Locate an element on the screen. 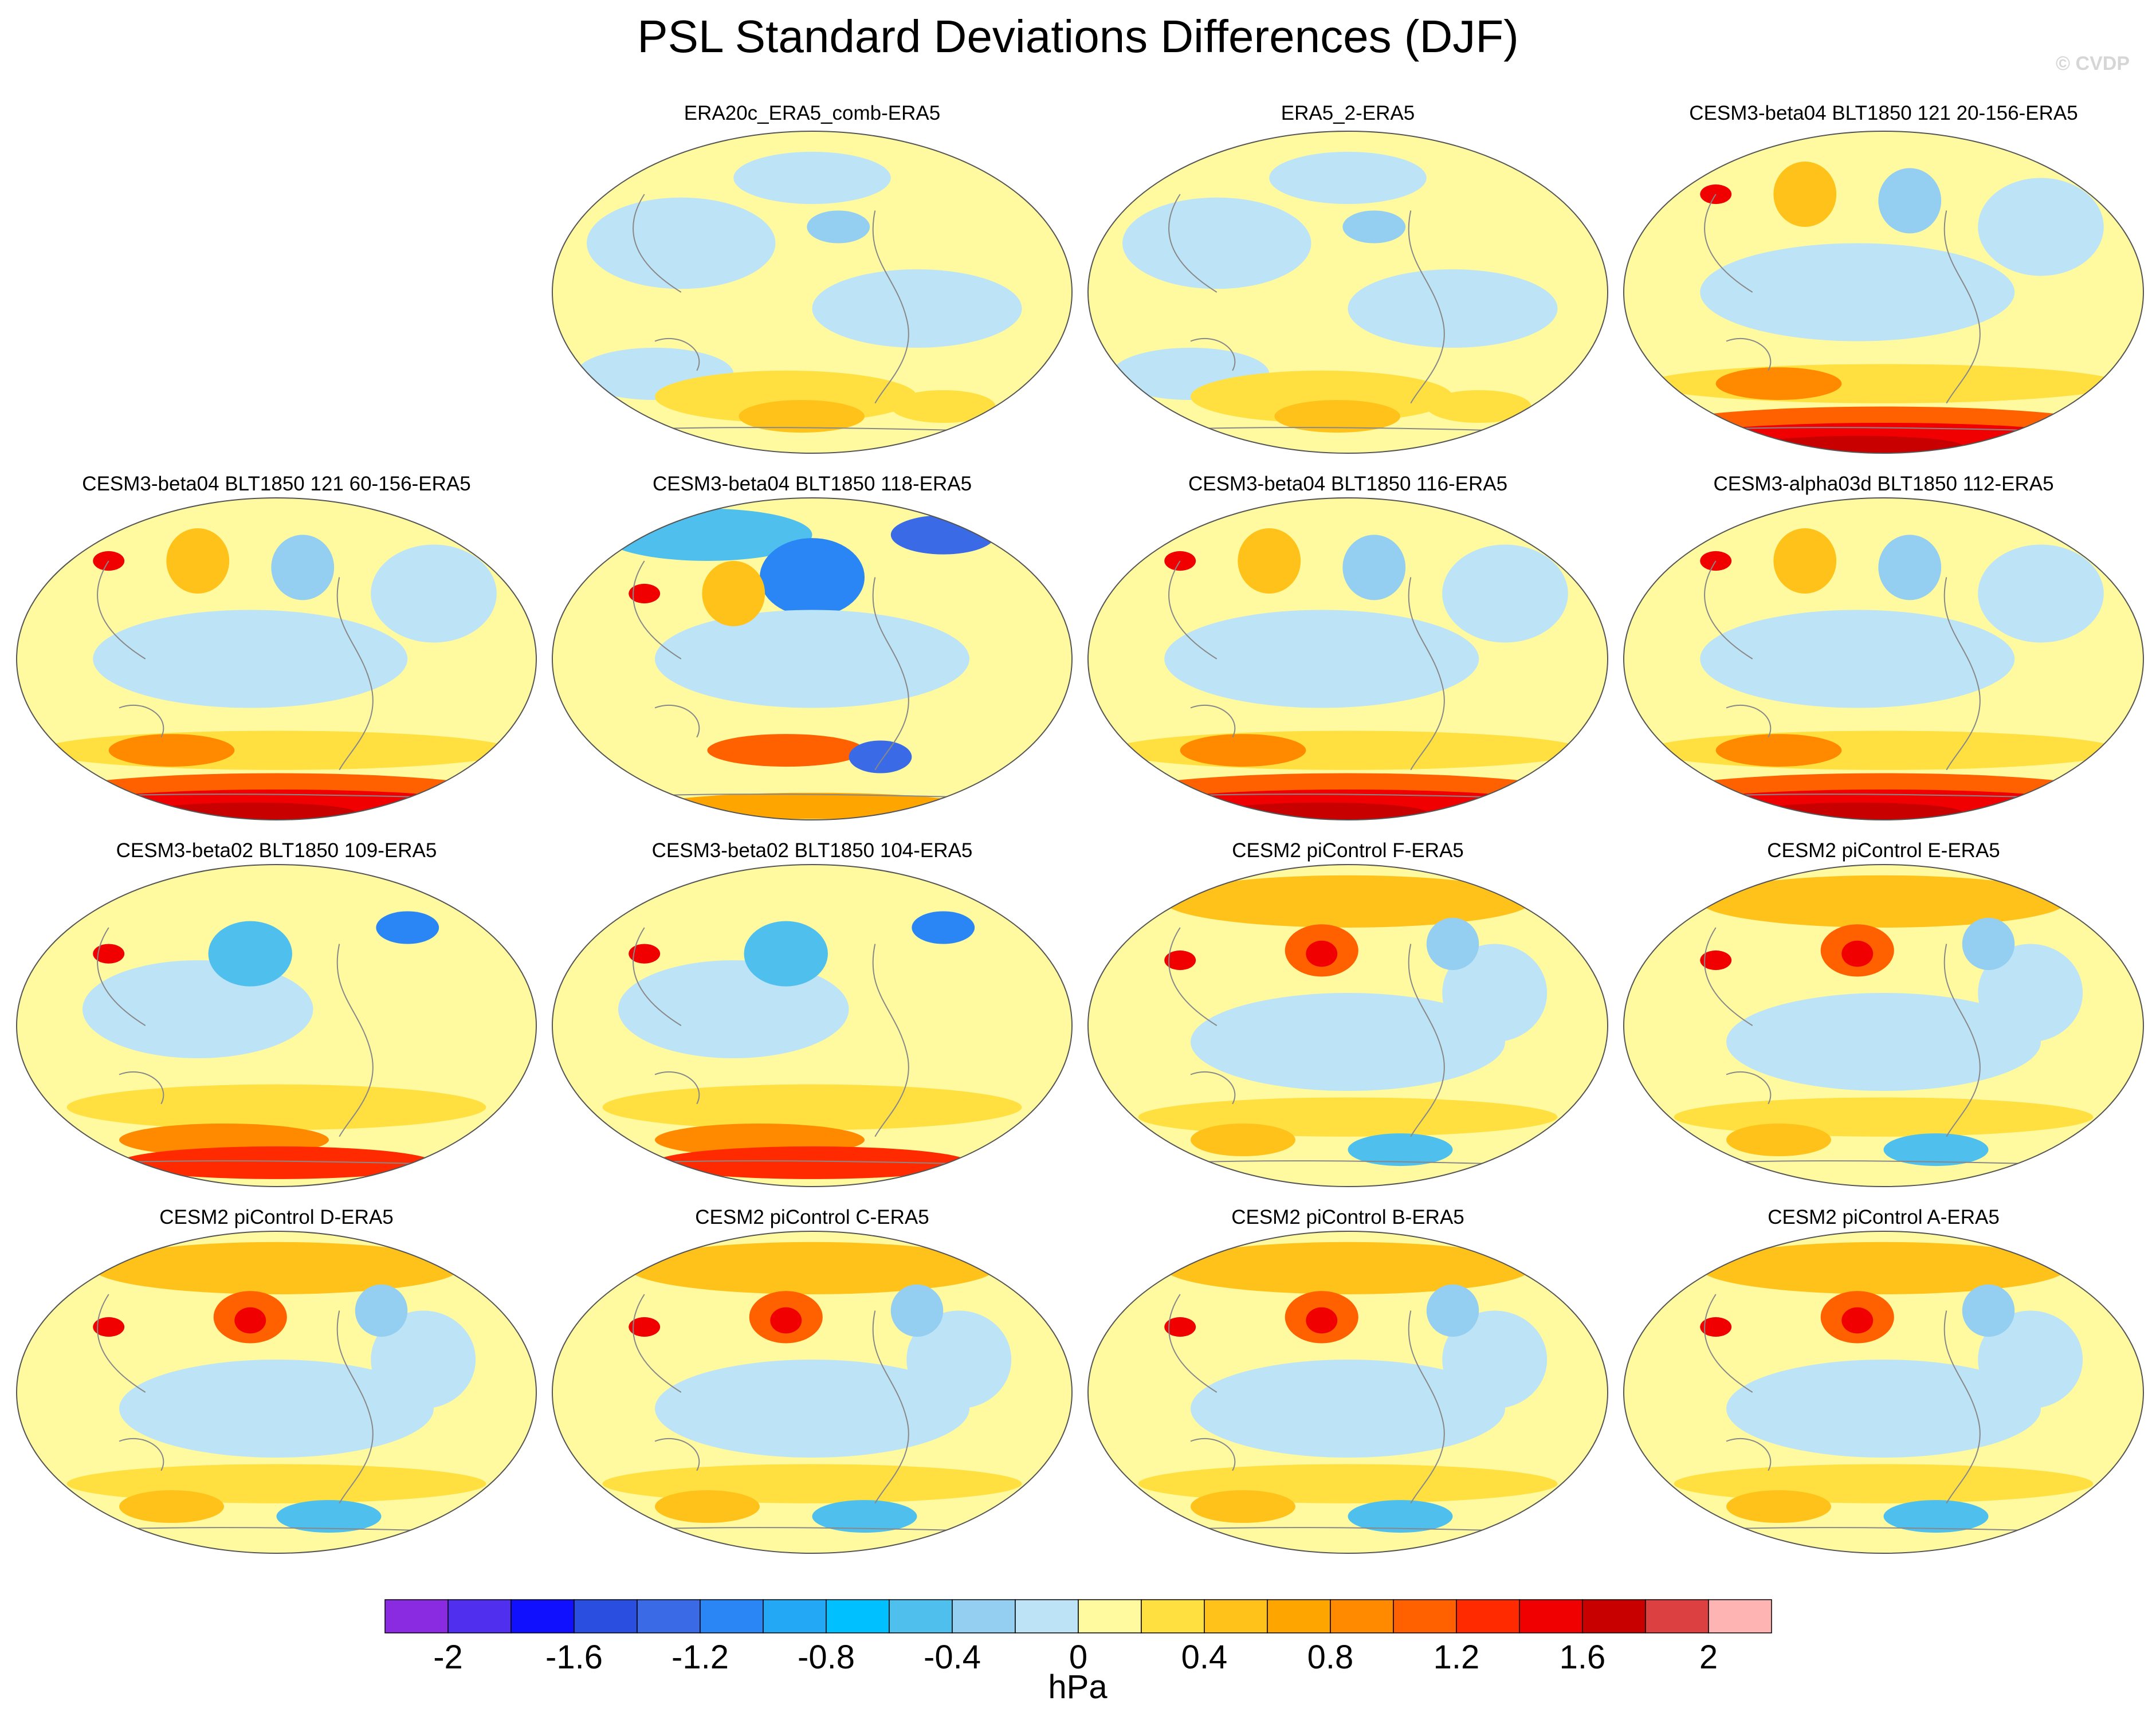 This screenshot has height=1724, width=2156. colorbar-tick-label: 1.2 is located at coordinates (1456, 1658).